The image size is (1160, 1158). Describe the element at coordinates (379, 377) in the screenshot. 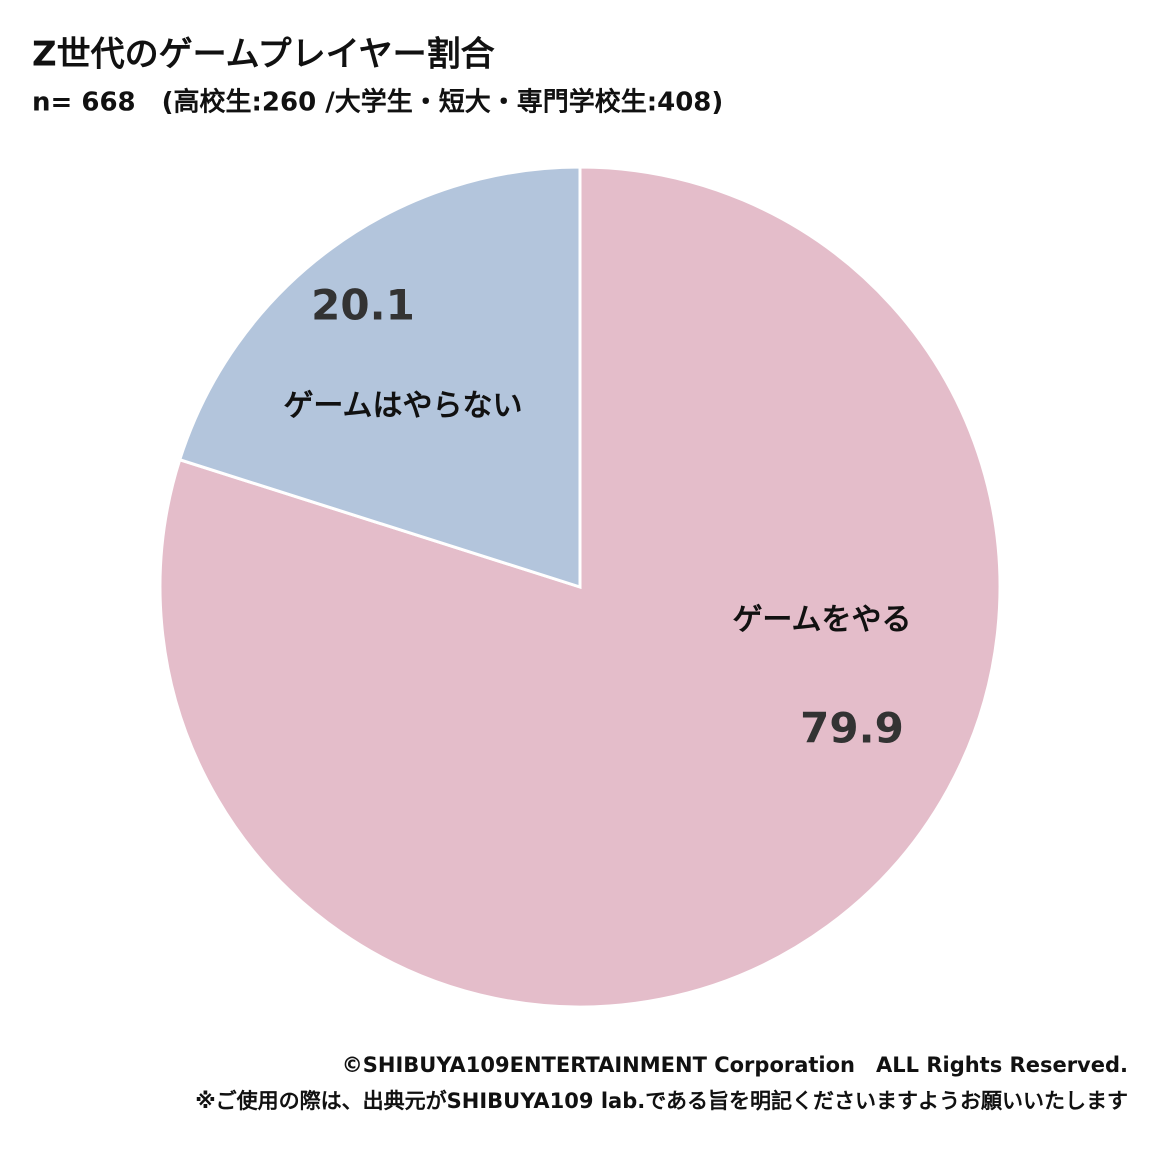

I see `pie-slice` at that location.